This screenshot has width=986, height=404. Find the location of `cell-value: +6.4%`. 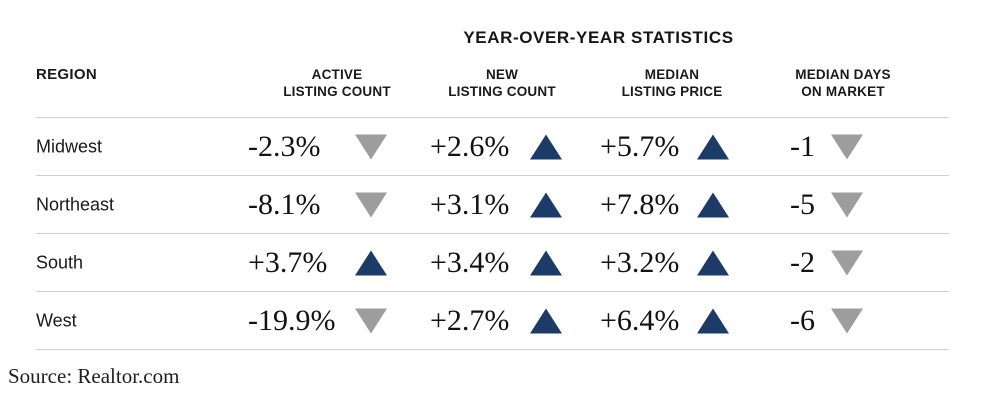

cell-value: +6.4% is located at coordinates (640, 320).